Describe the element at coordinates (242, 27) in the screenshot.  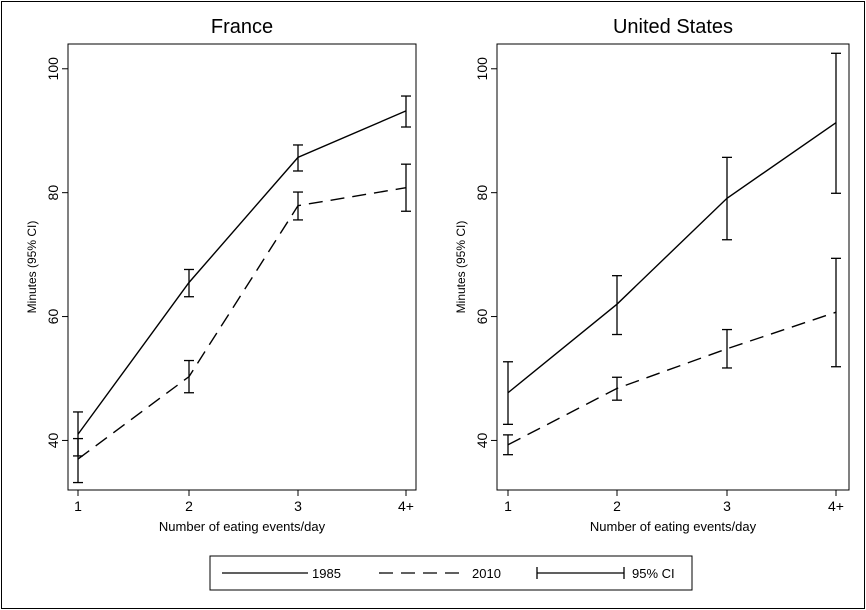
I see `chart-title-france: France` at that location.